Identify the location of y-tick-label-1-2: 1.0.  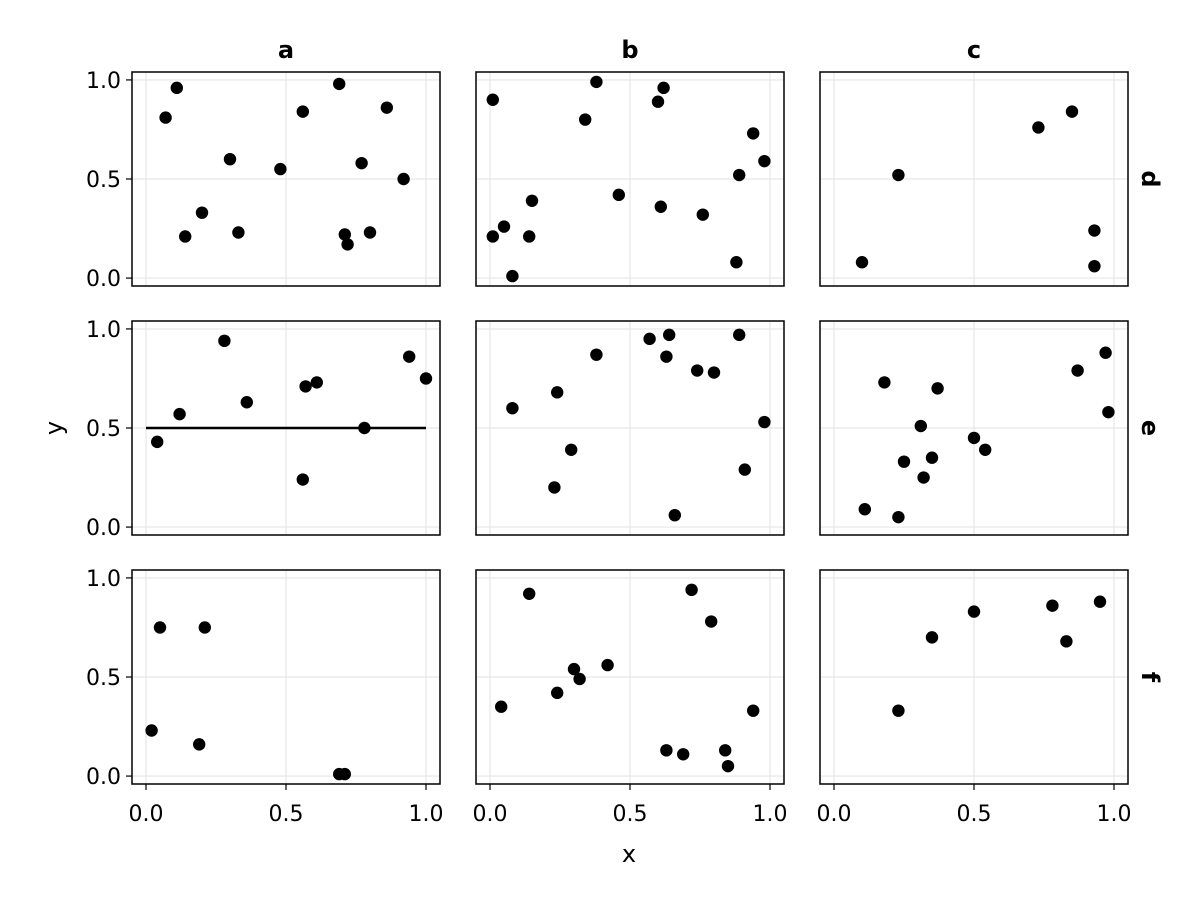
(103, 330).